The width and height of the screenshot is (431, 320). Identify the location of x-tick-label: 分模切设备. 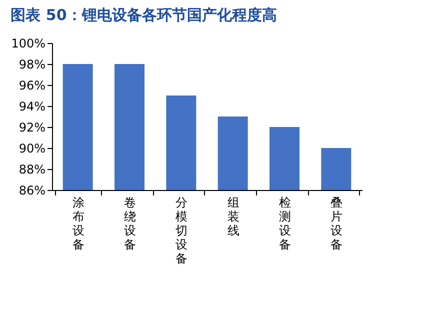
(182, 231).